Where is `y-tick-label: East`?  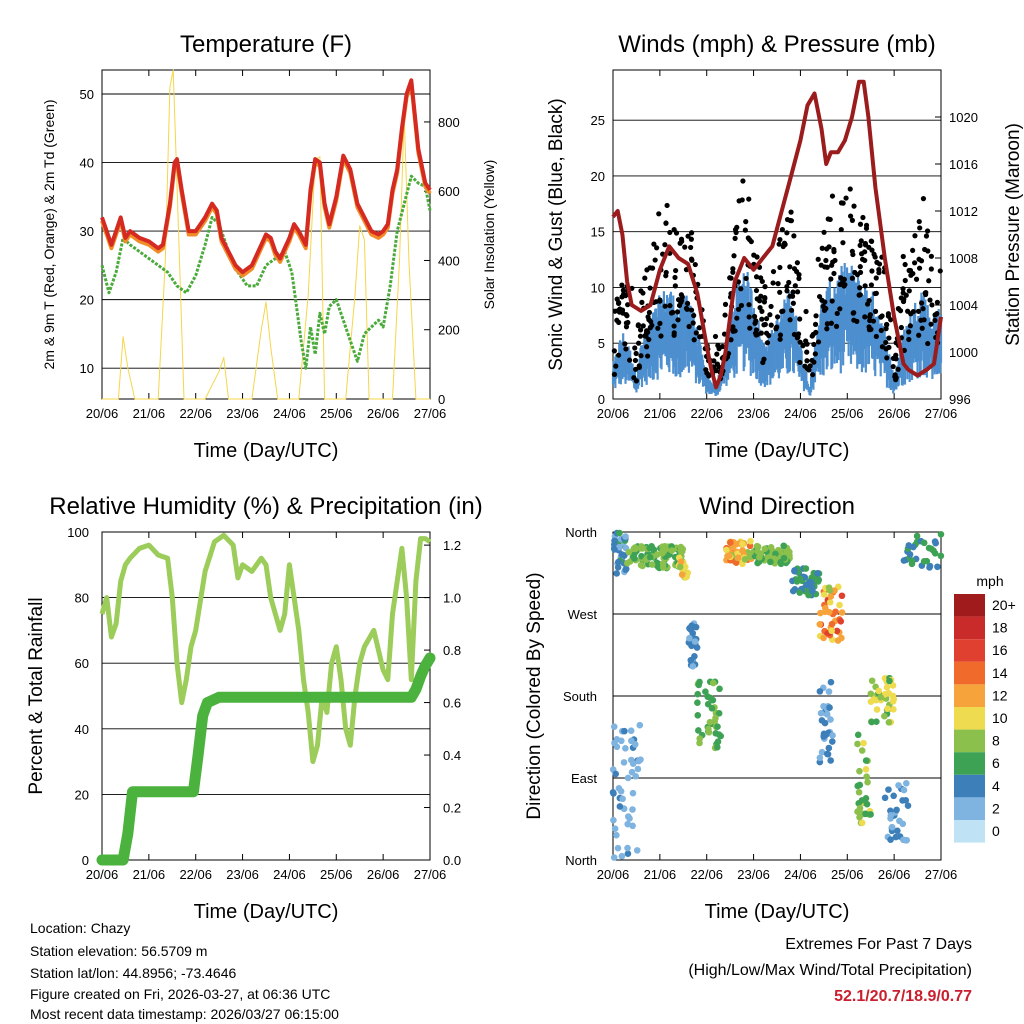
y-tick-label: East is located at coordinates (584, 778).